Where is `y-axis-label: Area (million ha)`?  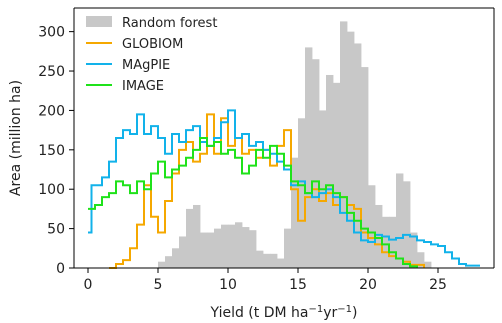 y-axis-label: Area (million ha) is located at coordinates (16, 138).